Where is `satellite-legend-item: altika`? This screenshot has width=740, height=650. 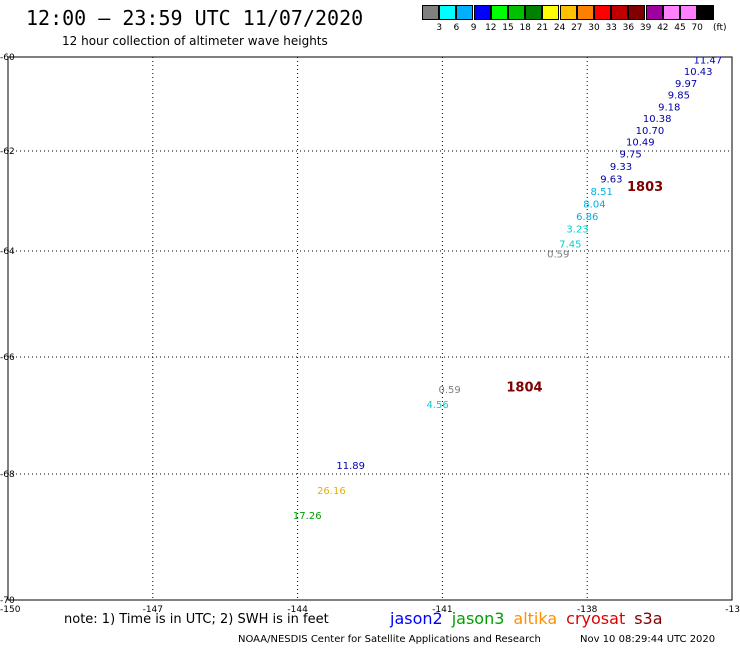 satellite-legend-item: altika is located at coordinates (535, 618).